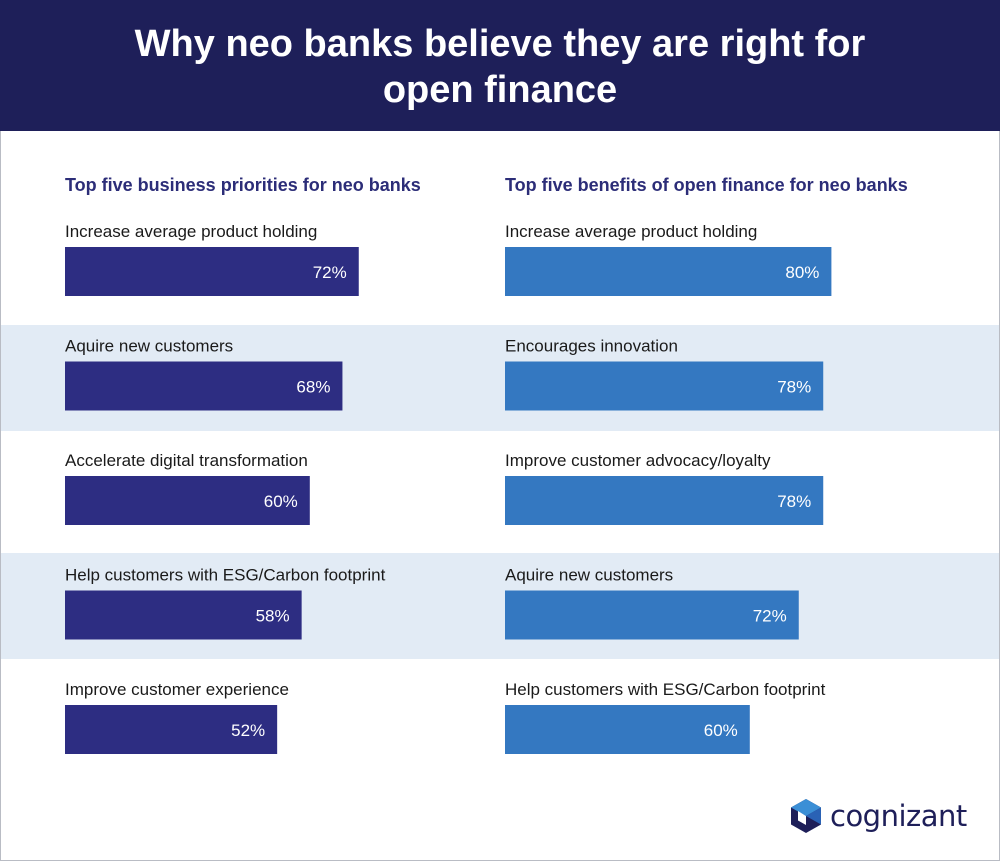  What do you see at coordinates (802, 272) in the screenshot?
I see `value-label: 80%` at bounding box center [802, 272].